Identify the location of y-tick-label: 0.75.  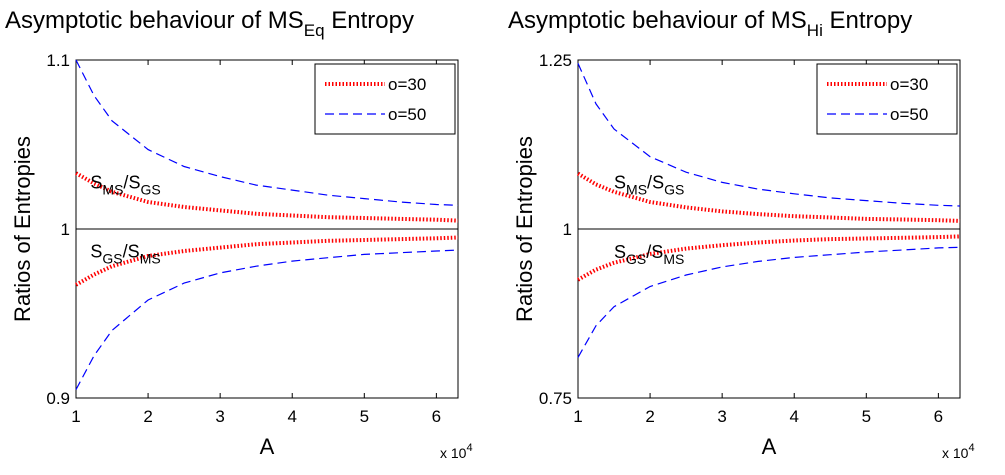
(555, 398).